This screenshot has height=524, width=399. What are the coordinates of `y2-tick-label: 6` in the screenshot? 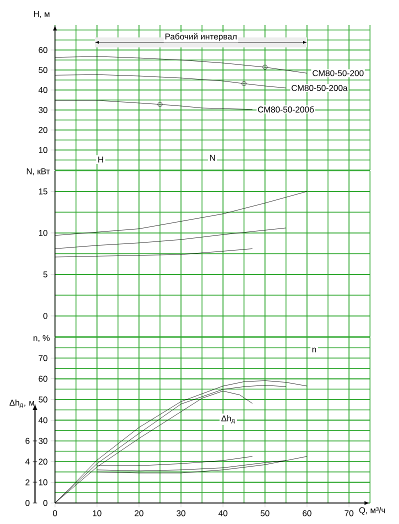 It's located at (28, 441).